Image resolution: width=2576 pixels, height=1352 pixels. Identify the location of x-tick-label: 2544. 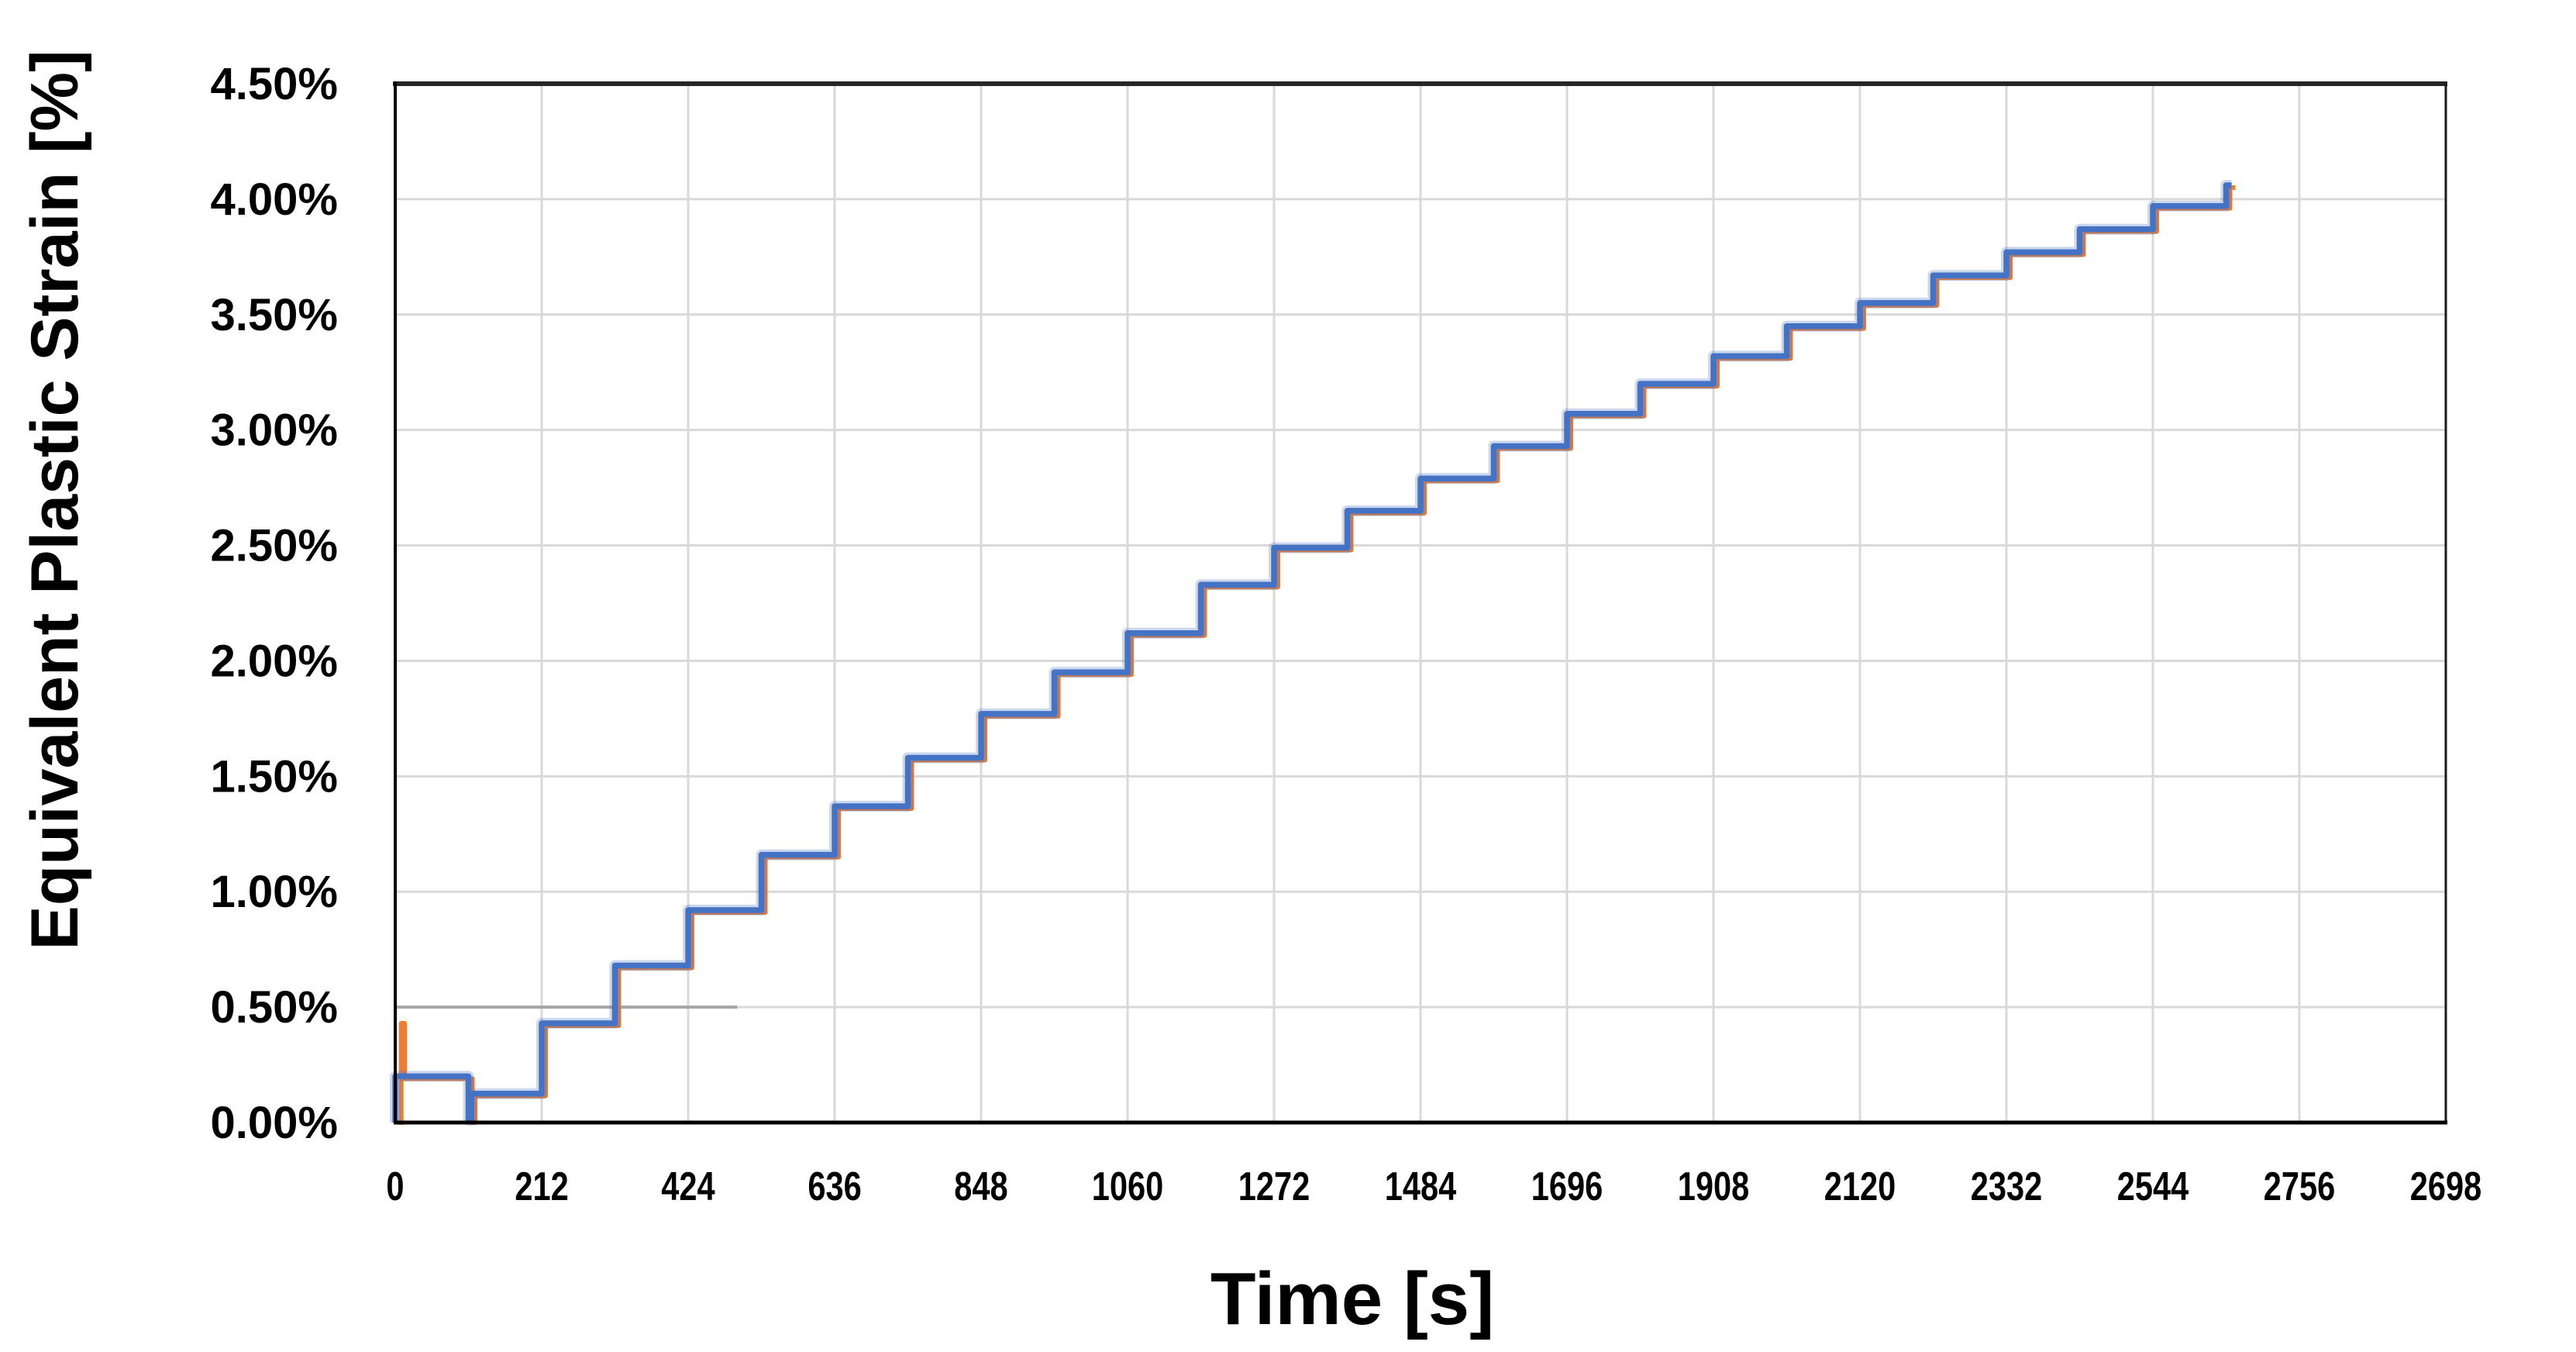
(2153, 1186).